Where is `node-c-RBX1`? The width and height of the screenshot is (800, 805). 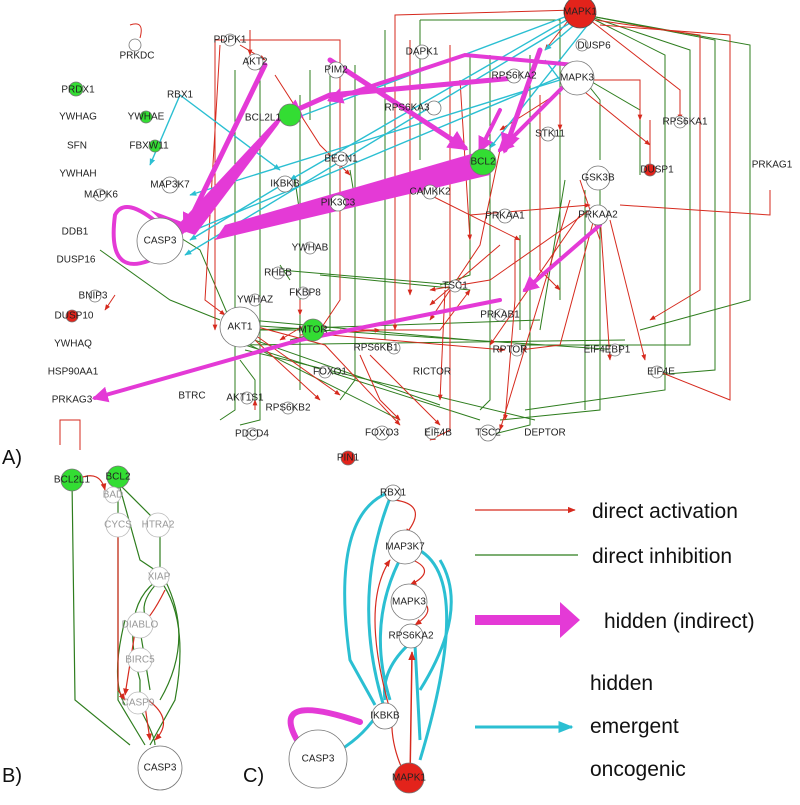
node-c-RBX1 is located at coordinates (393, 493).